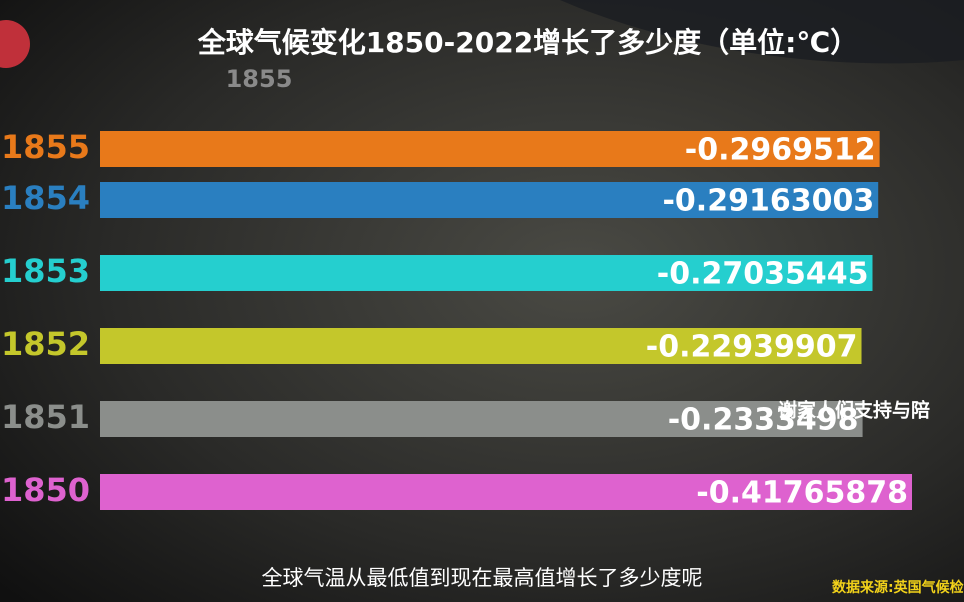  What do you see at coordinates (780, 150) in the screenshot?
I see `value-label: -0.2969512` at bounding box center [780, 150].